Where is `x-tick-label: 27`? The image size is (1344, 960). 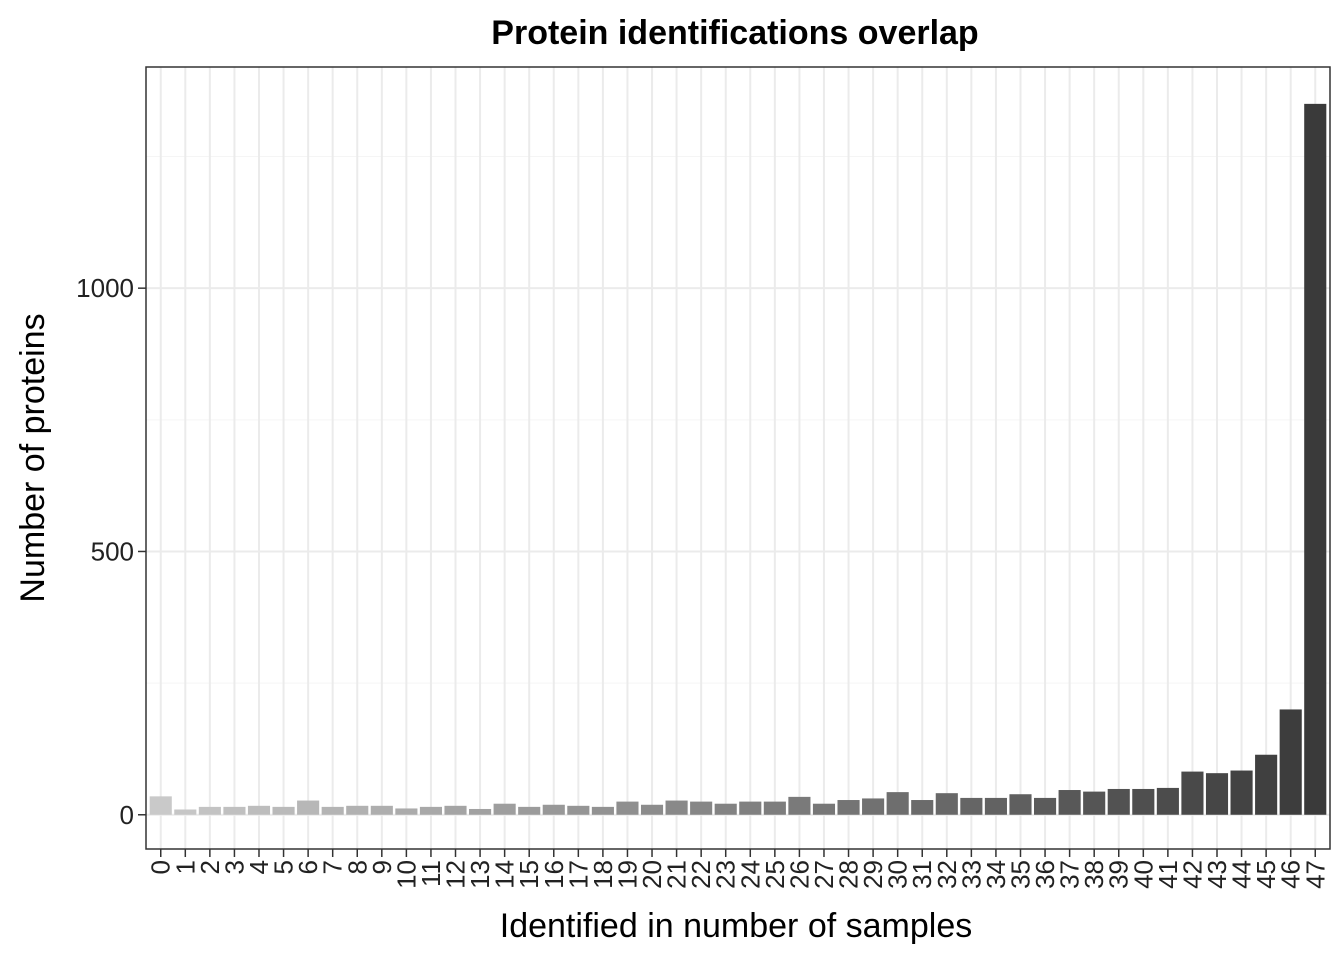 x-tick-label: 27 is located at coordinates (824, 874).